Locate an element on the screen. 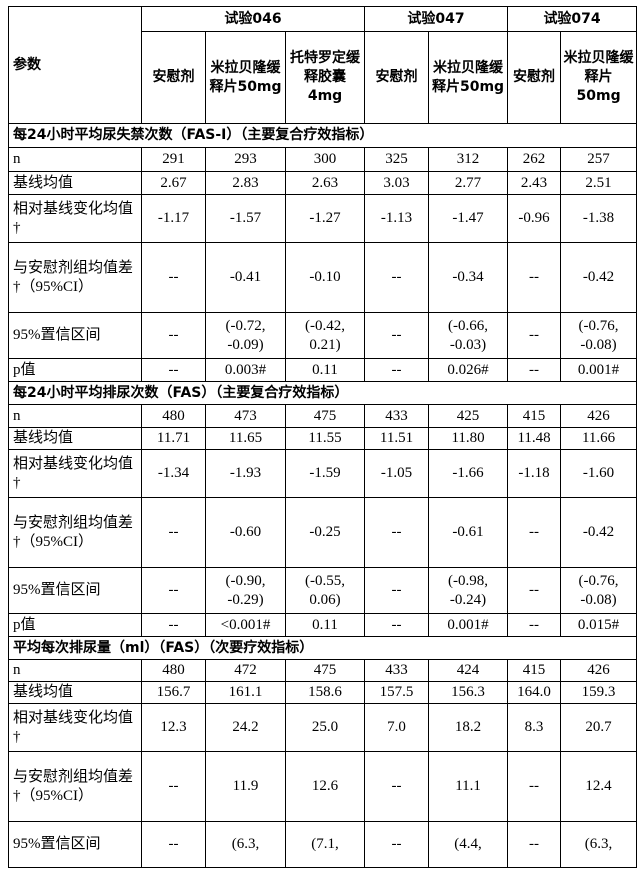 This screenshot has height=877, width=644. col-header: 托特罗定缓释胶囊4mg is located at coordinates (325, 77).